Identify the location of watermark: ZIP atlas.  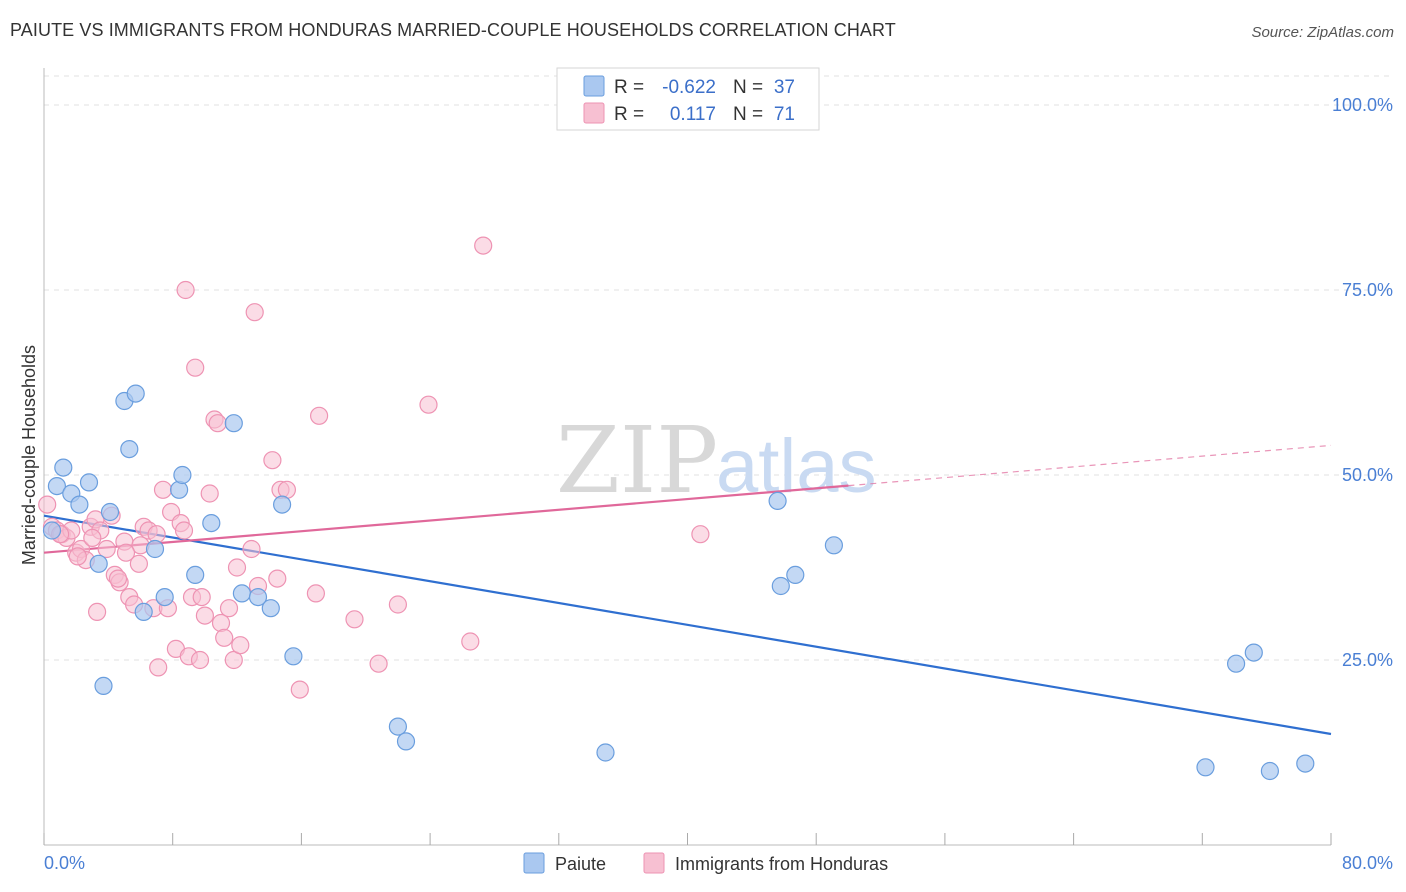
(716, 460).